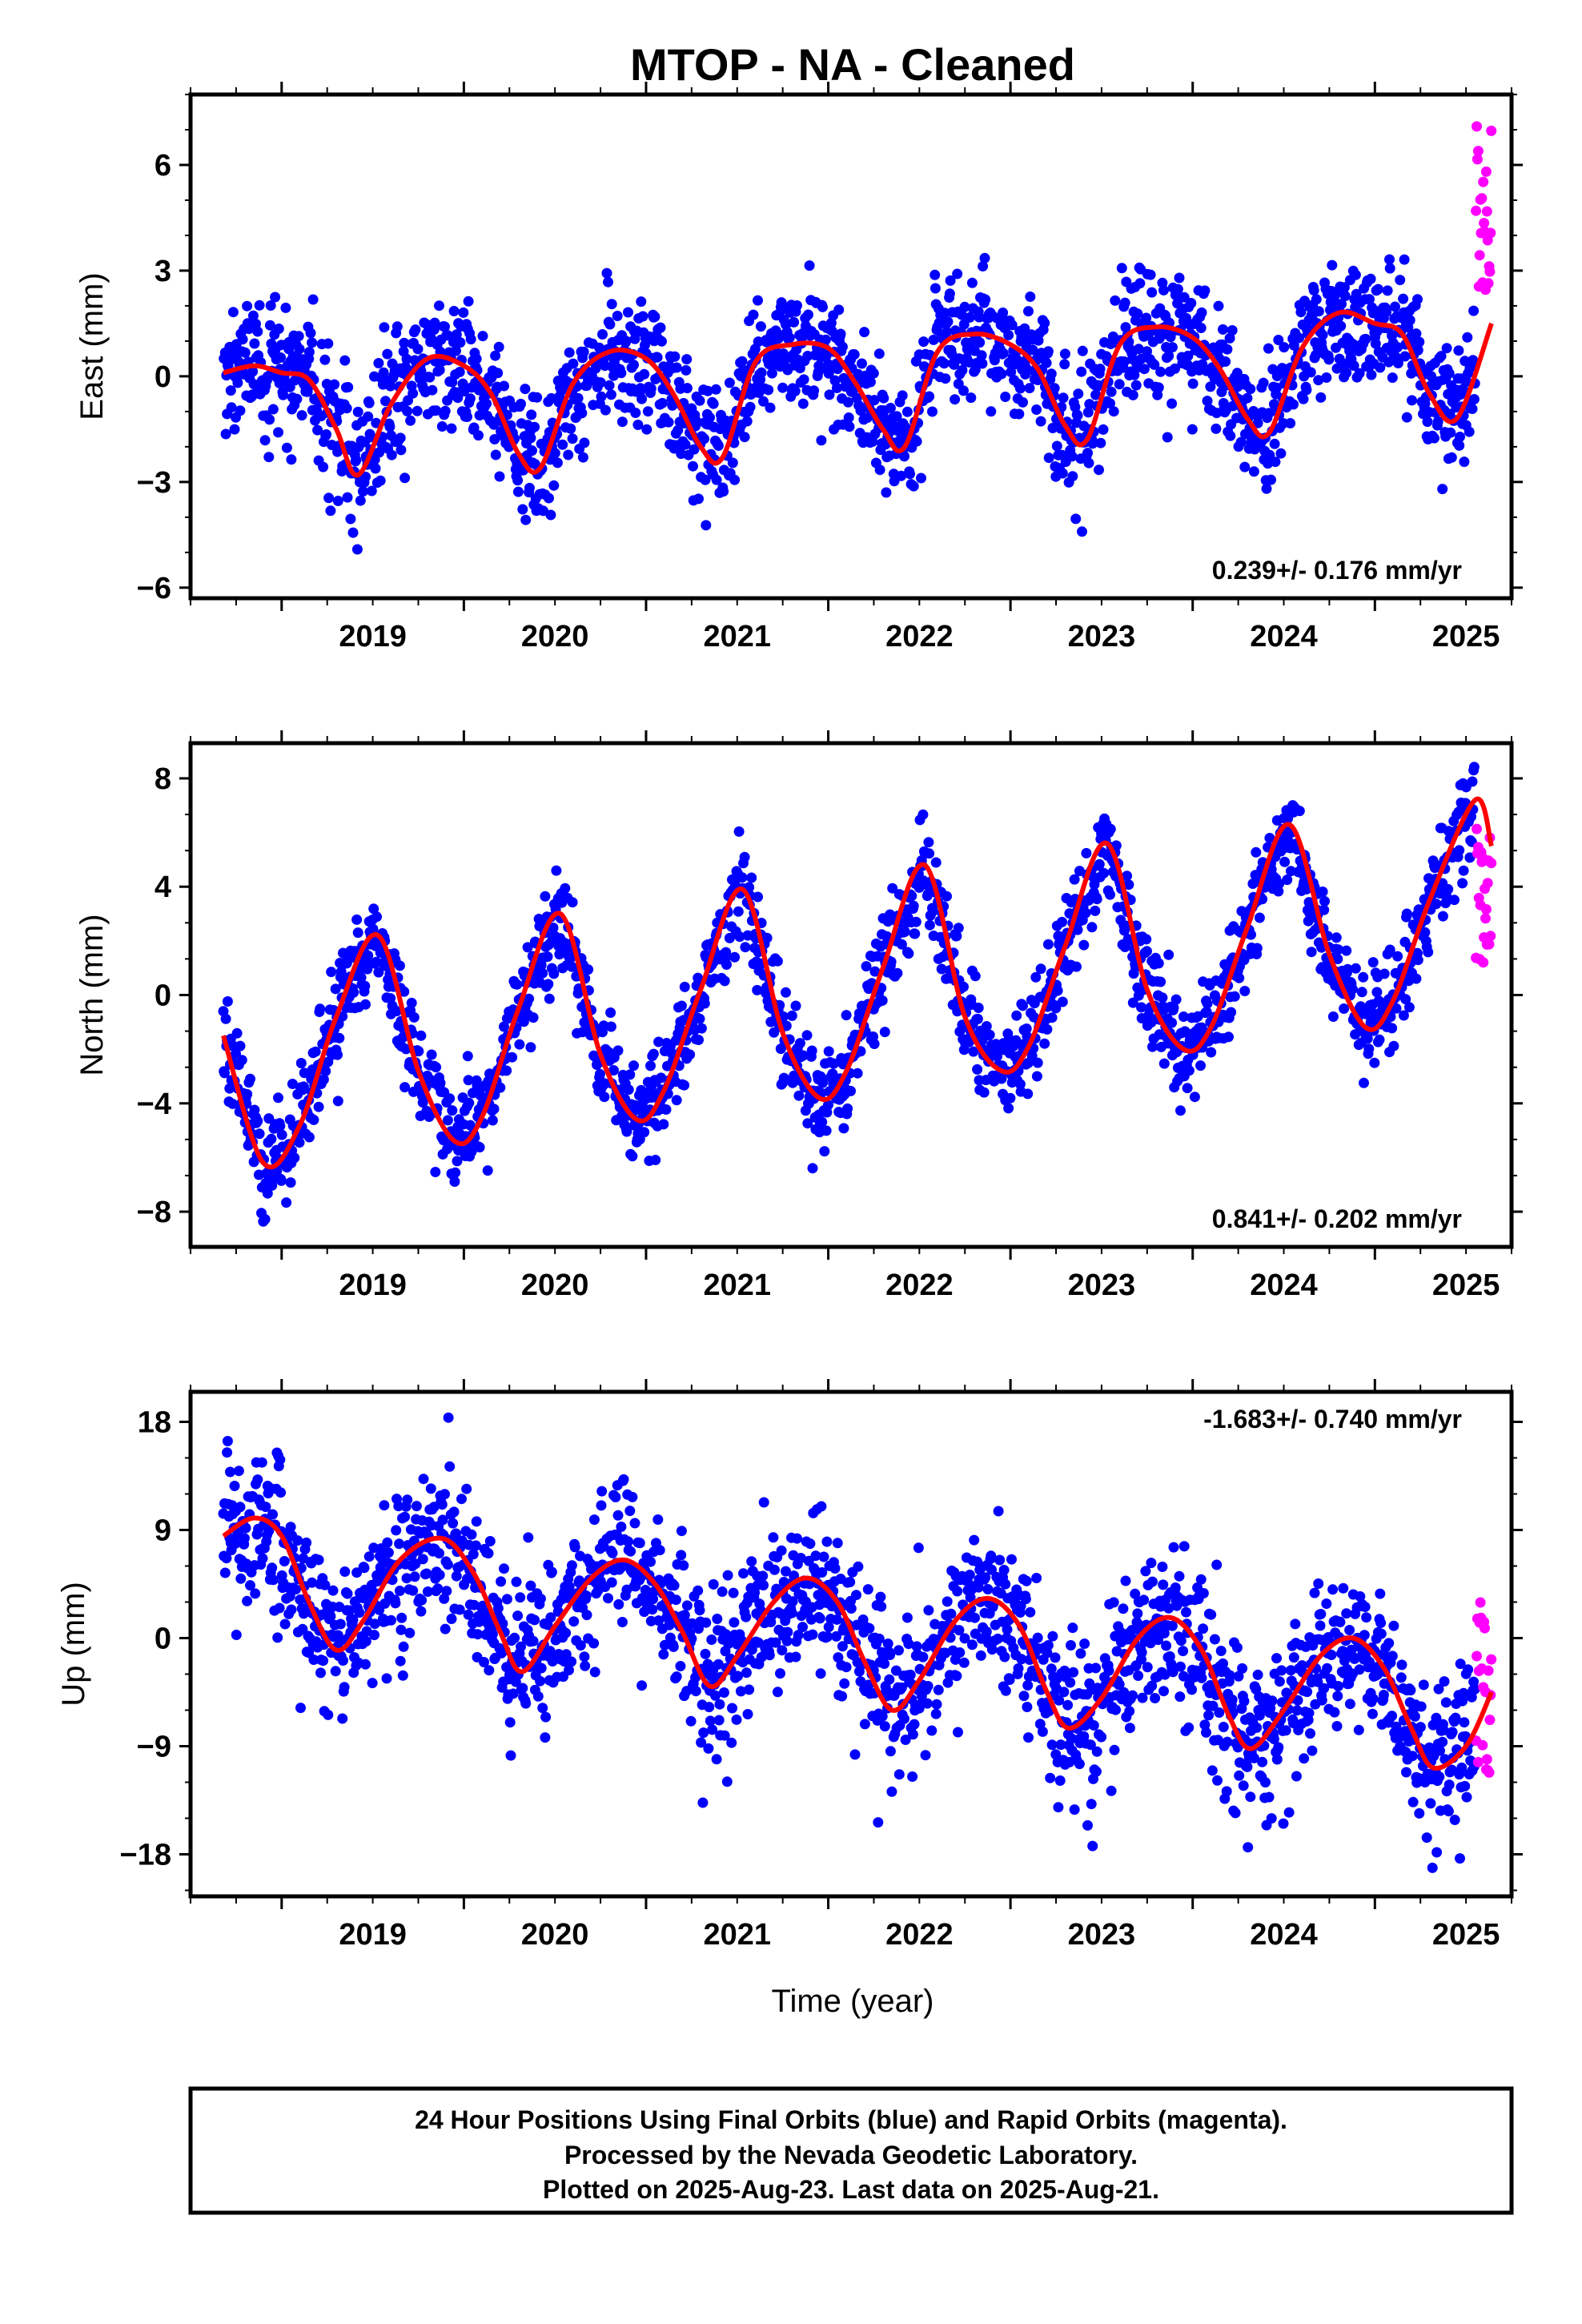  Describe the element at coordinates (373, 1285) in the screenshot. I see `x-tick-label: 2019` at that location.